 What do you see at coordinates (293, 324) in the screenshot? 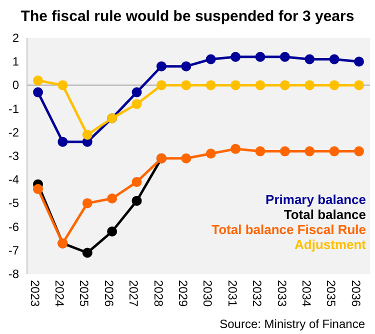
I see `source-note: Source: Ministry of Finance` at bounding box center [293, 324].